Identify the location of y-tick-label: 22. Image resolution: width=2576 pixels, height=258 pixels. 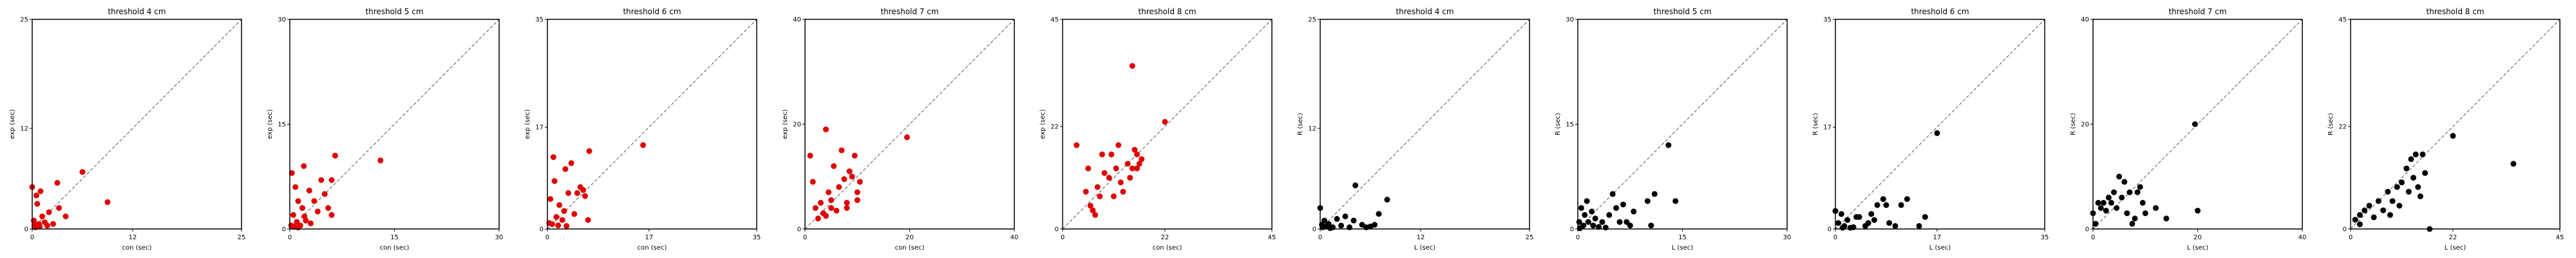
(2342, 128).